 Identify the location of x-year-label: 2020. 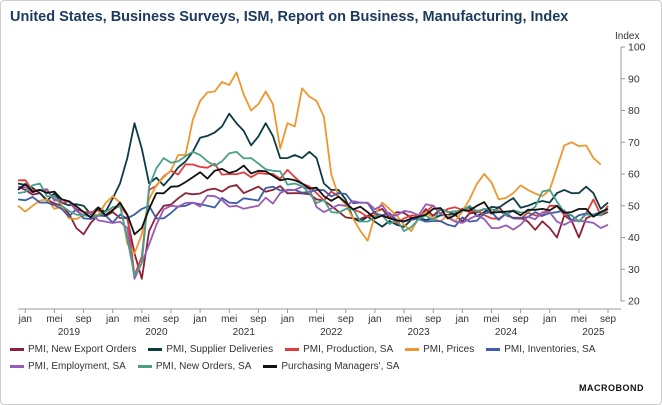
(156, 332).